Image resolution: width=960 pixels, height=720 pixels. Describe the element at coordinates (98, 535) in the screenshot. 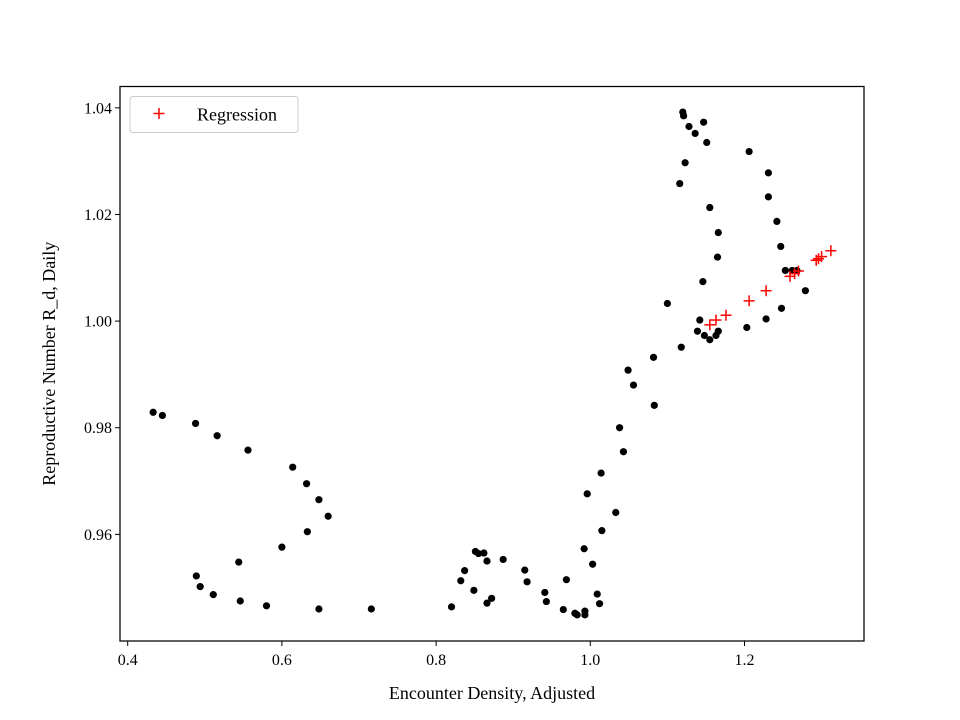

I see `y-tick-label: 0.96` at that location.